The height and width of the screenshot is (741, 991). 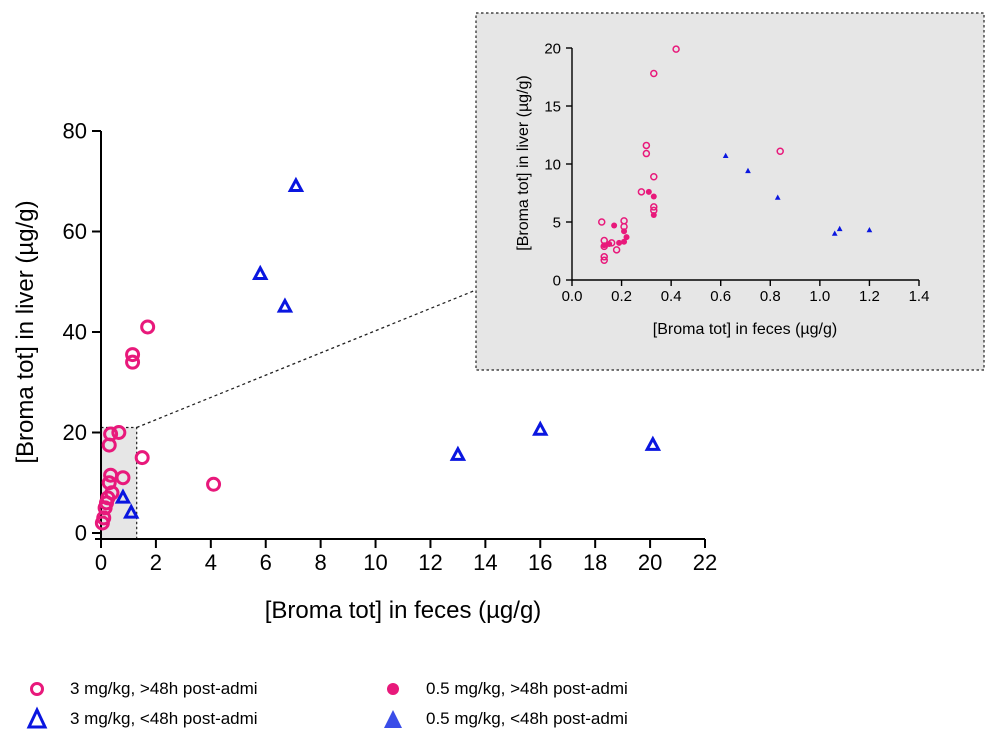 What do you see at coordinates (266, 562) in the screenshot?
I see `x-tick-label: 6` at bounding box center [266, 562].